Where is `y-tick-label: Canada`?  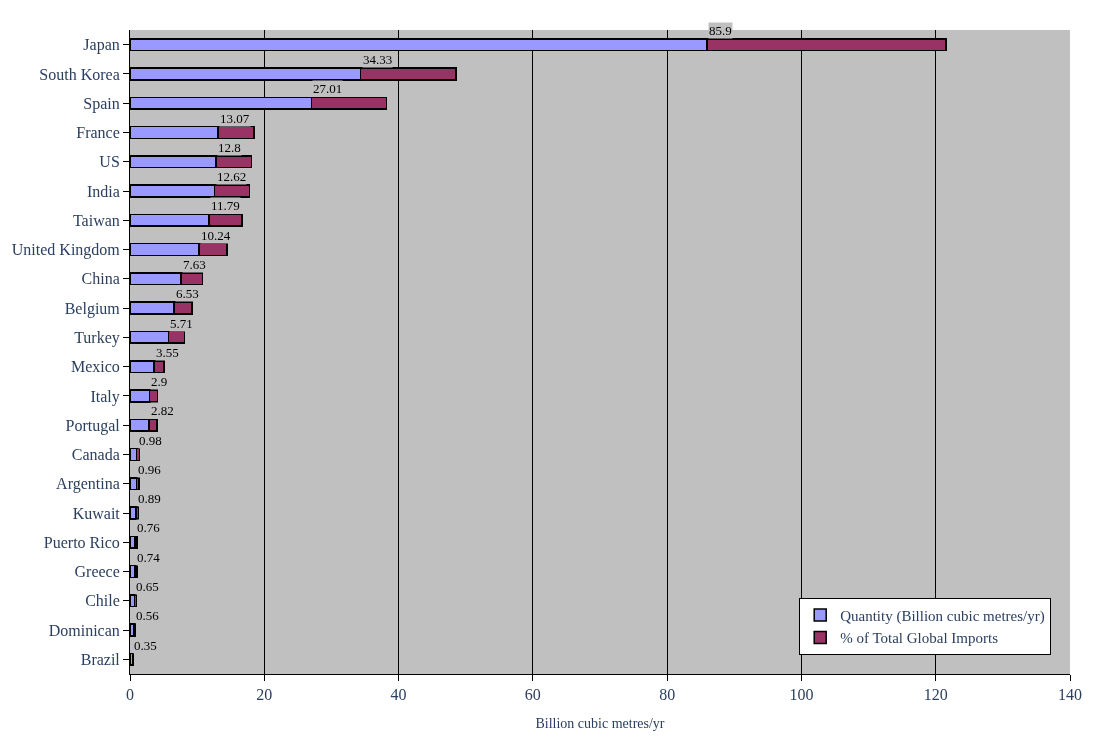
y-tick-label: Canada is located at coordinates (95, 455).